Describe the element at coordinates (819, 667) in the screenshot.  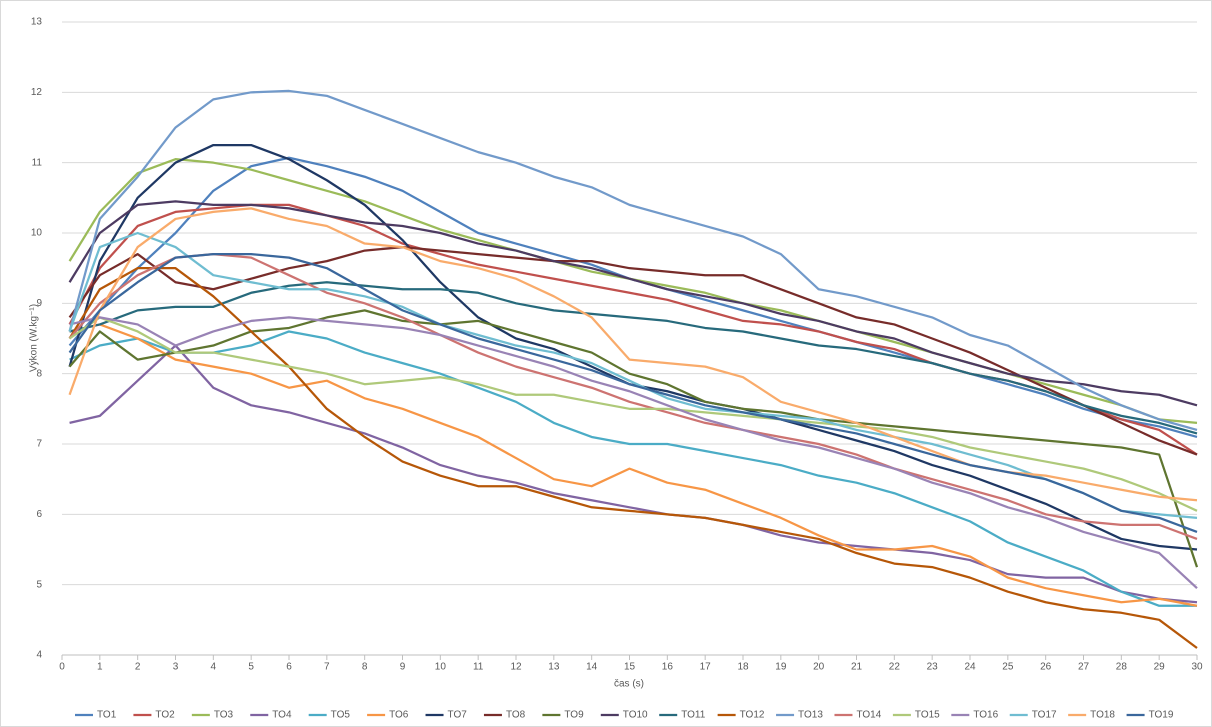
I see `x-tick-label: 20` at that location.